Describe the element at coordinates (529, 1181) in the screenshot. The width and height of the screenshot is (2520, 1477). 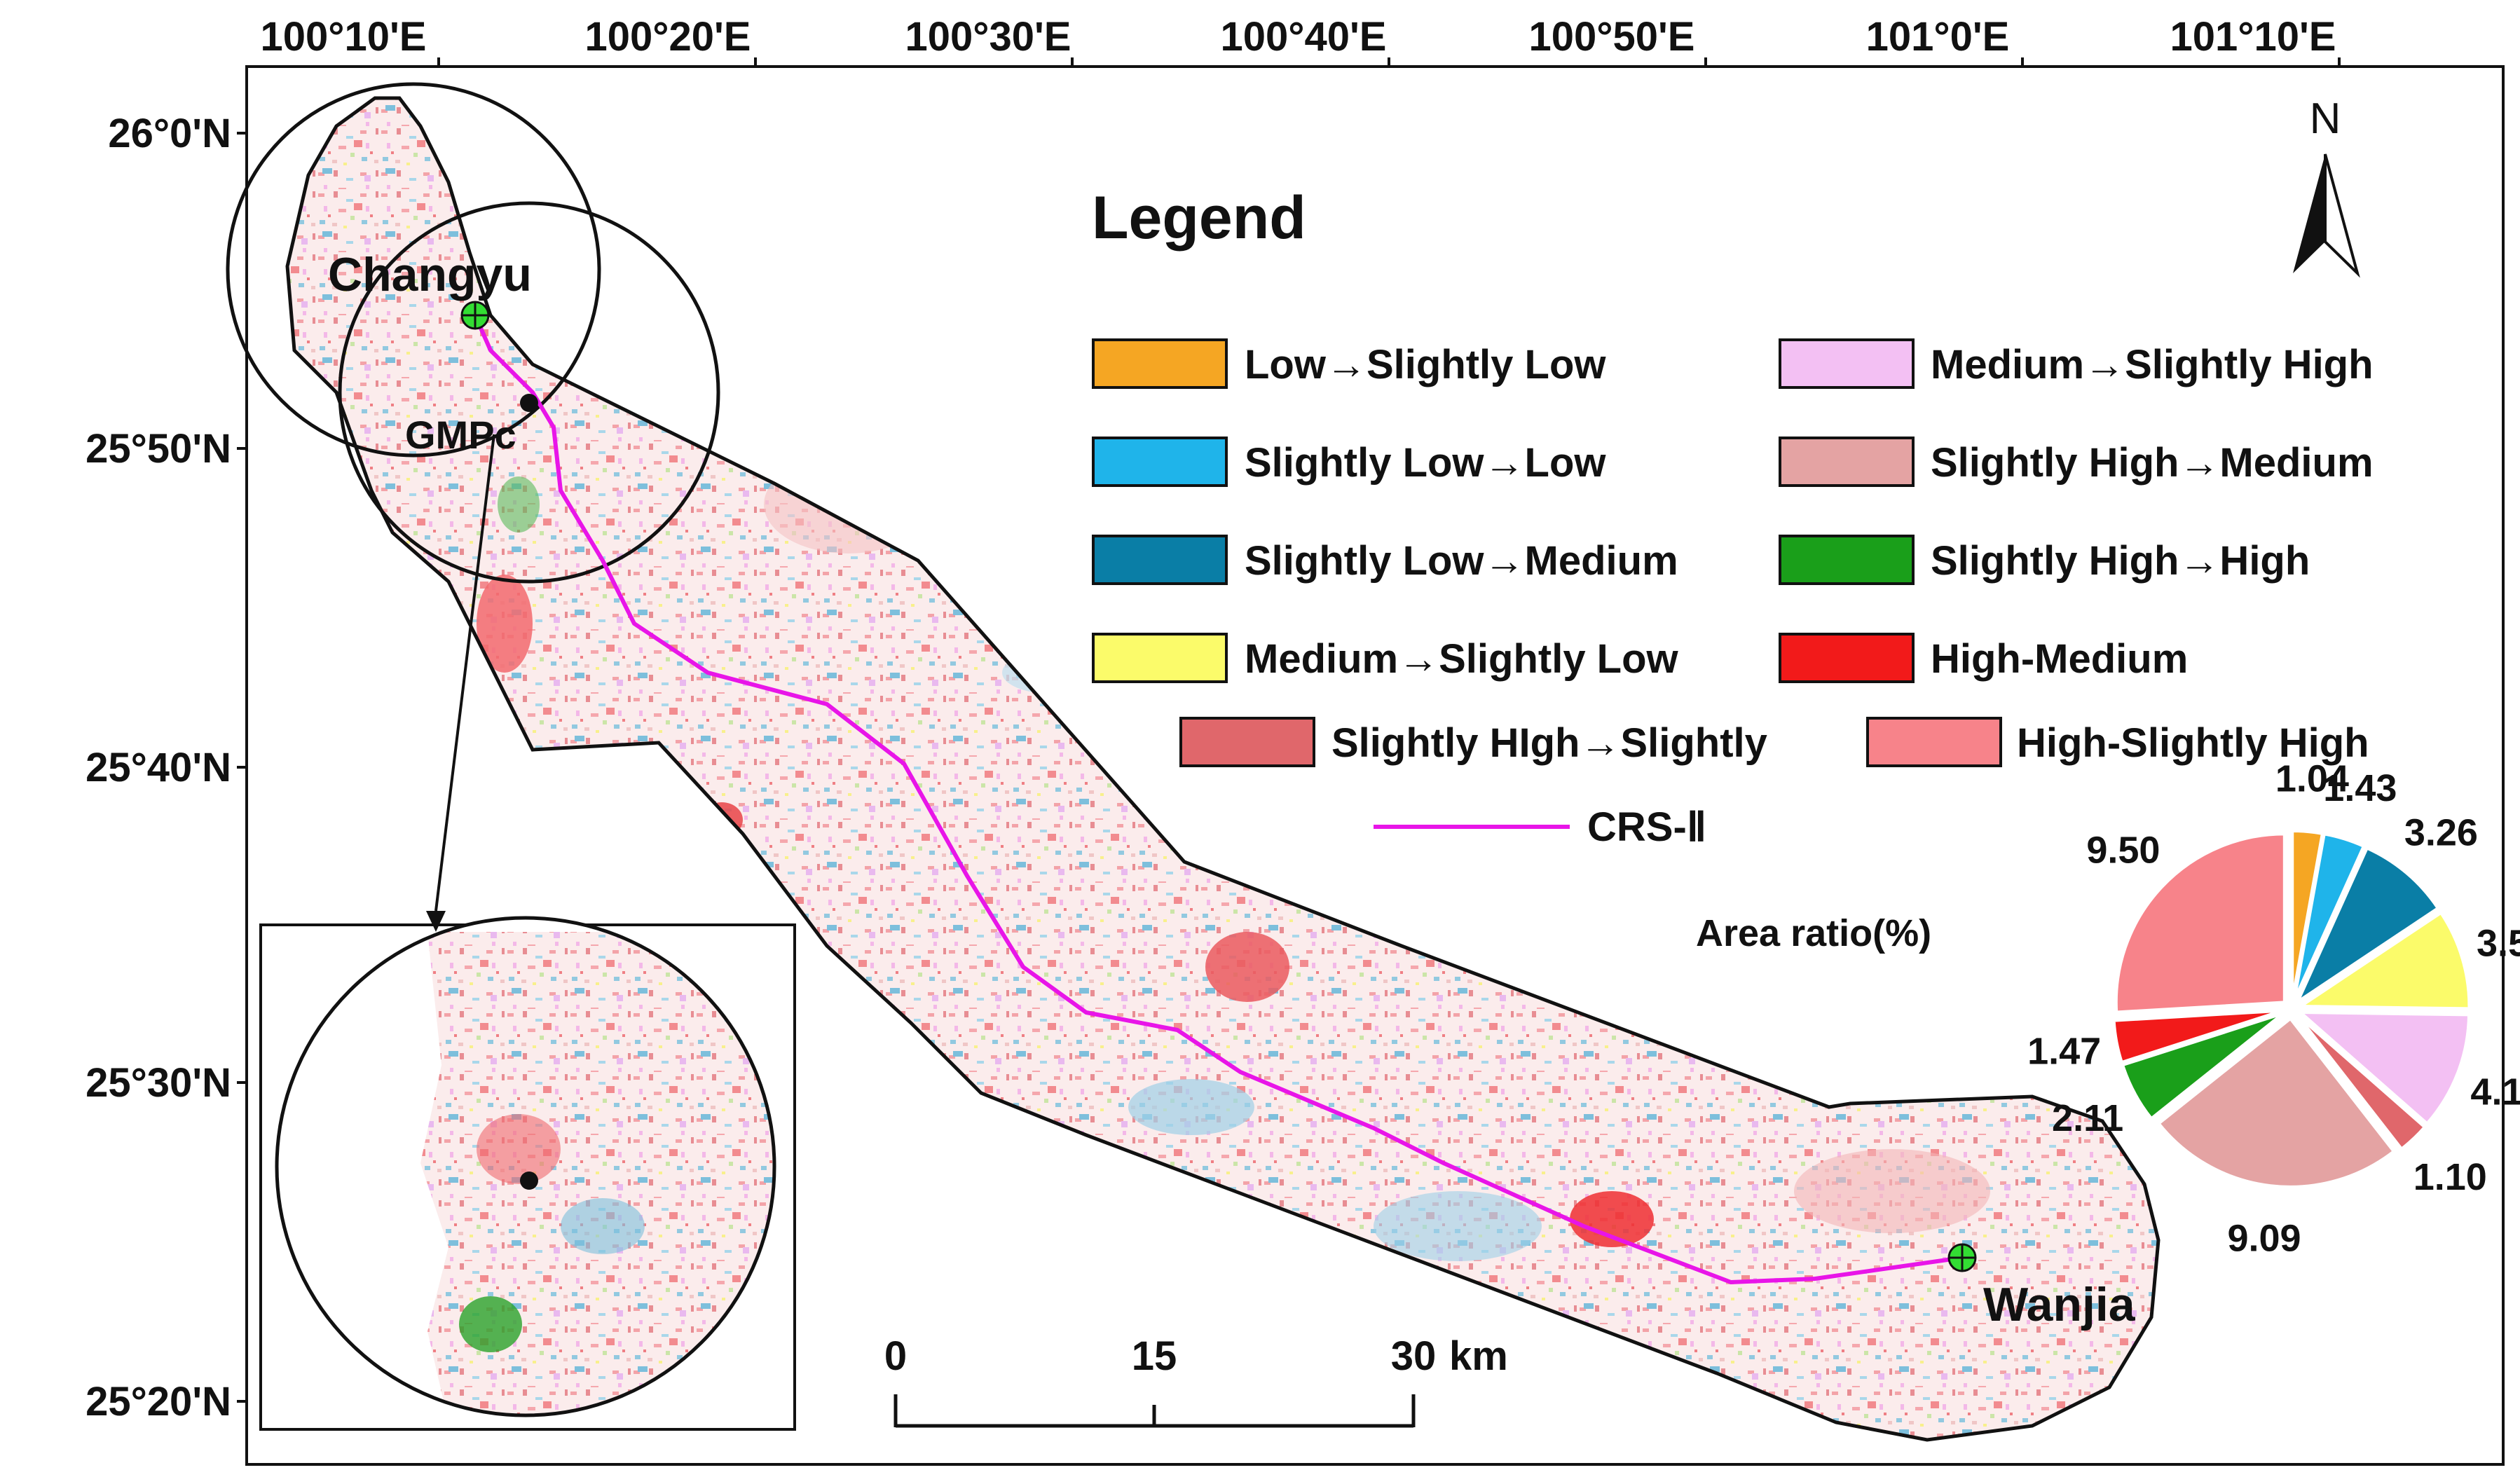
I see `inset-gmpc-point` at that location.